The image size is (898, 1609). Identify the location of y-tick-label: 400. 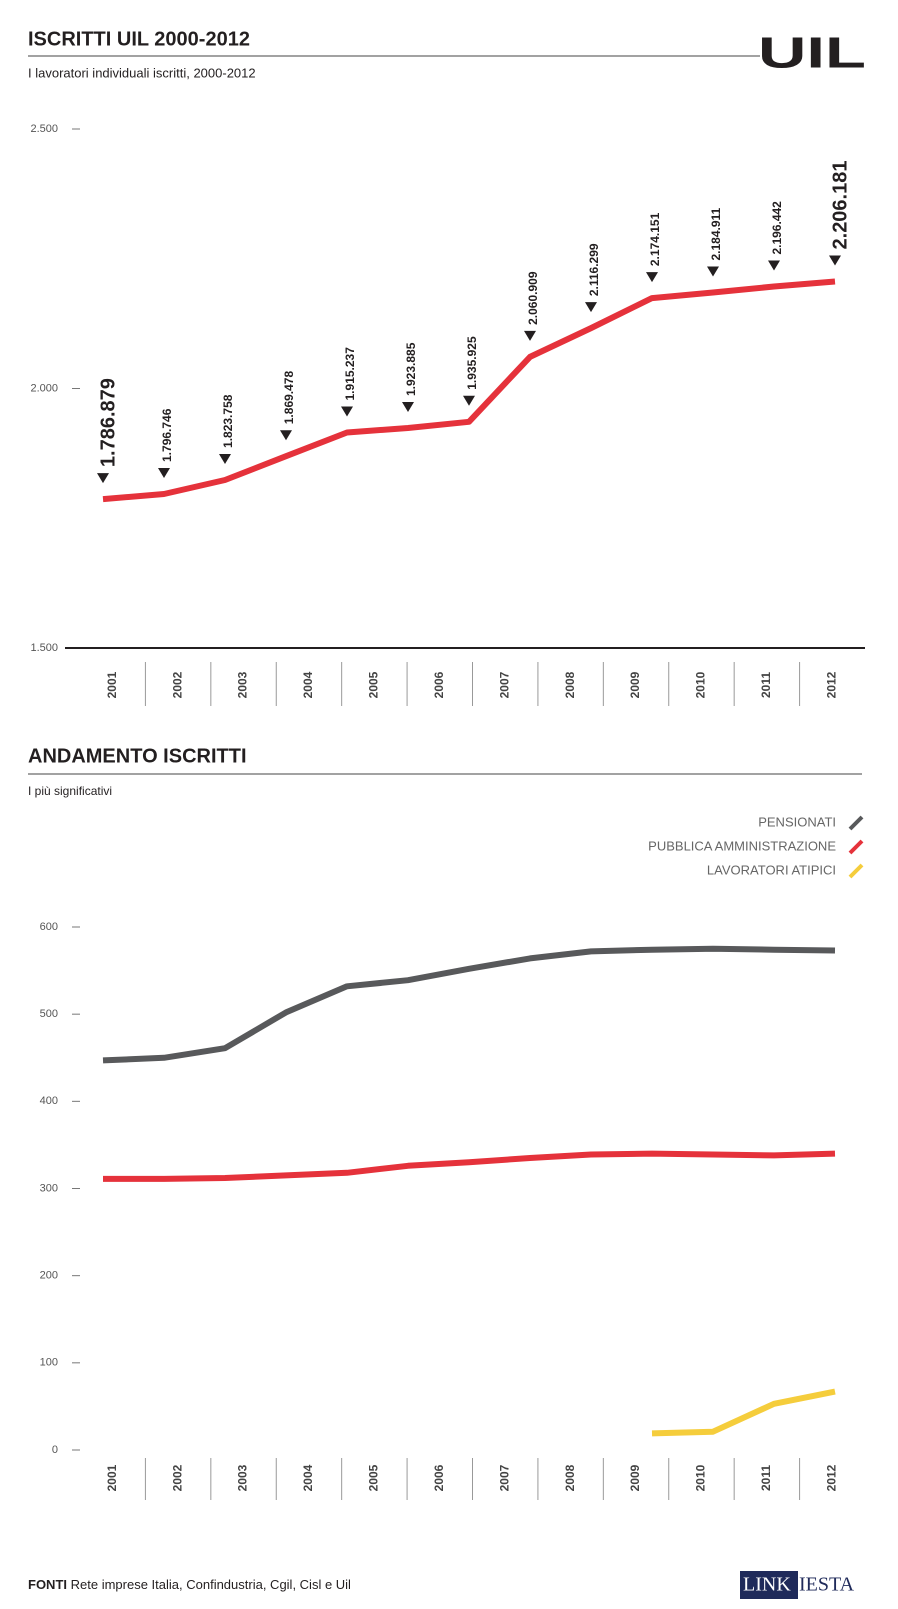
(49, 1101).